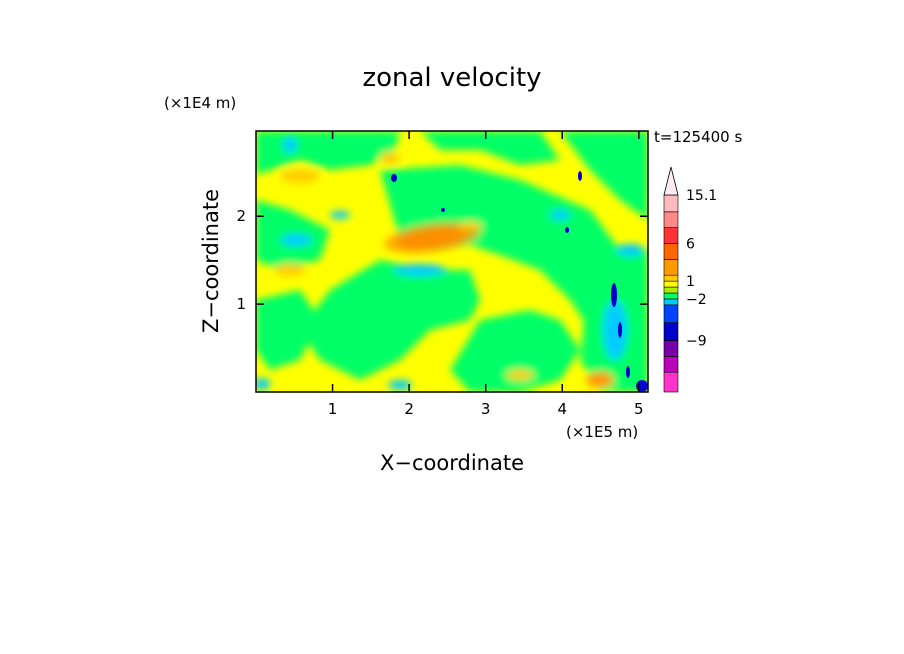 This screenshot has height=654, width=904. Describe the element at coordinates (451, 78) in the screenshot. I see `chart-title: zonal velocity` at that location.